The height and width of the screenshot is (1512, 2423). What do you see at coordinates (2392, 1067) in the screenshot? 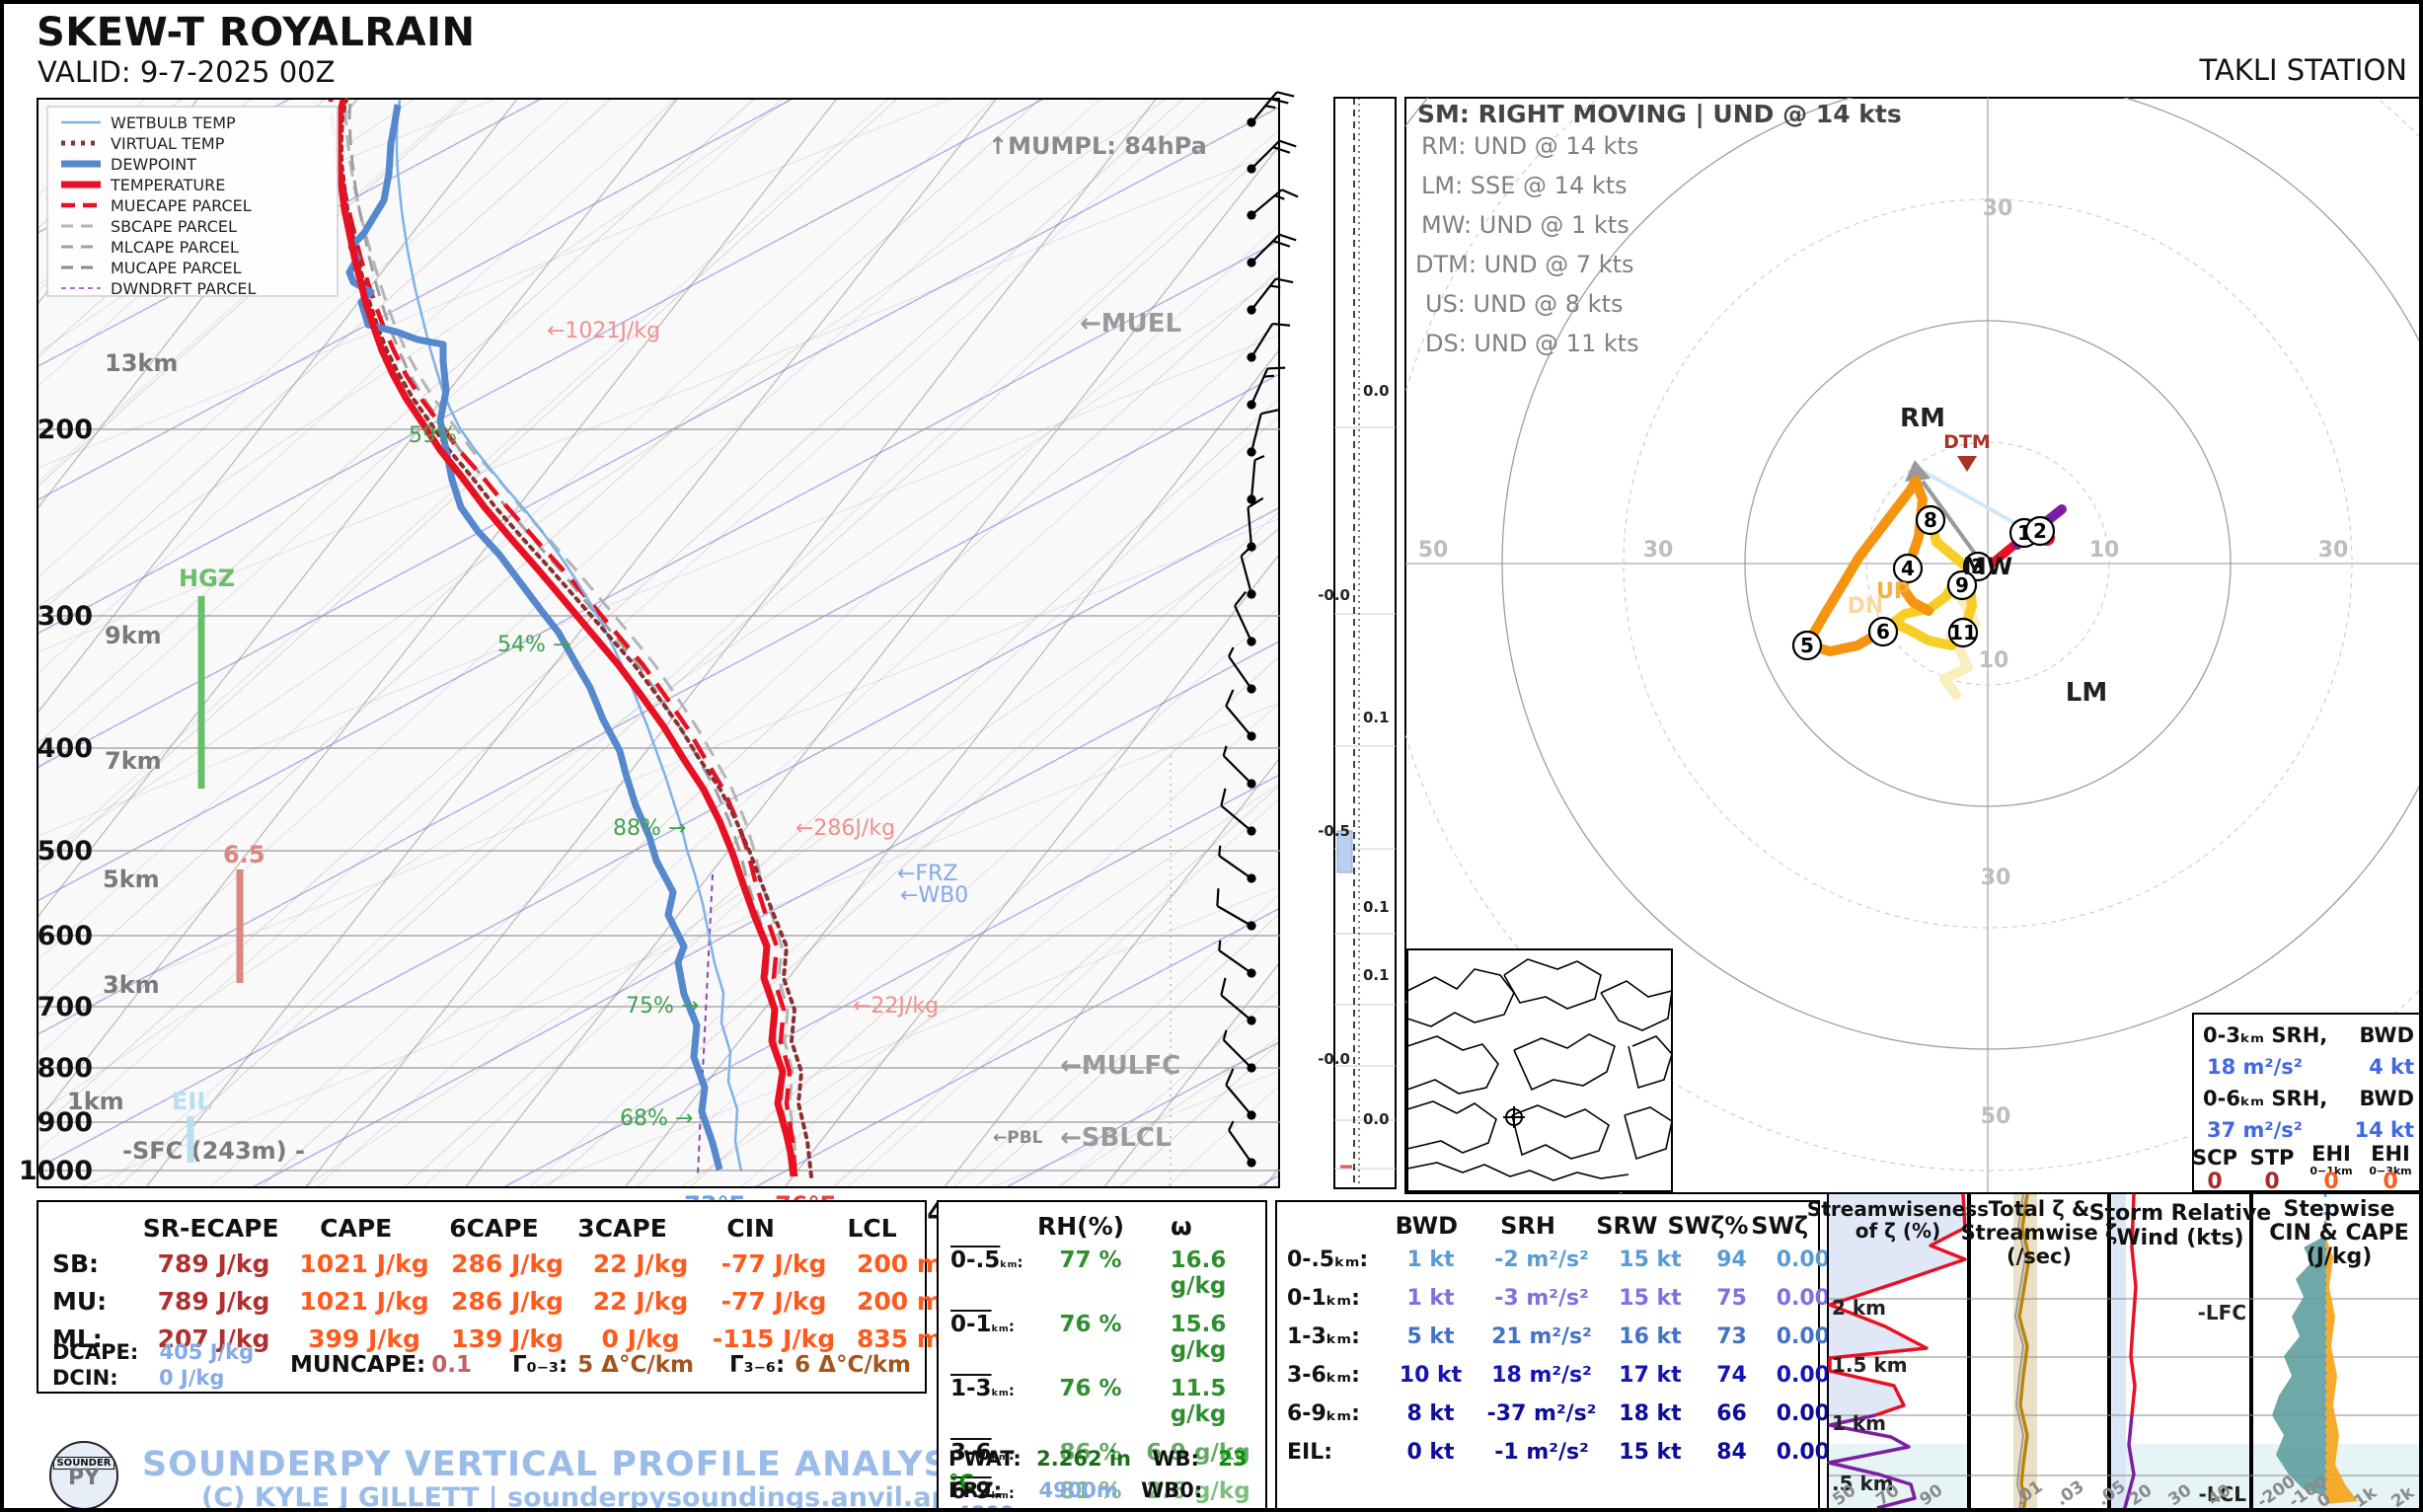
I see `svg-text: 4 kt` at bounding box center [2392, 1067].